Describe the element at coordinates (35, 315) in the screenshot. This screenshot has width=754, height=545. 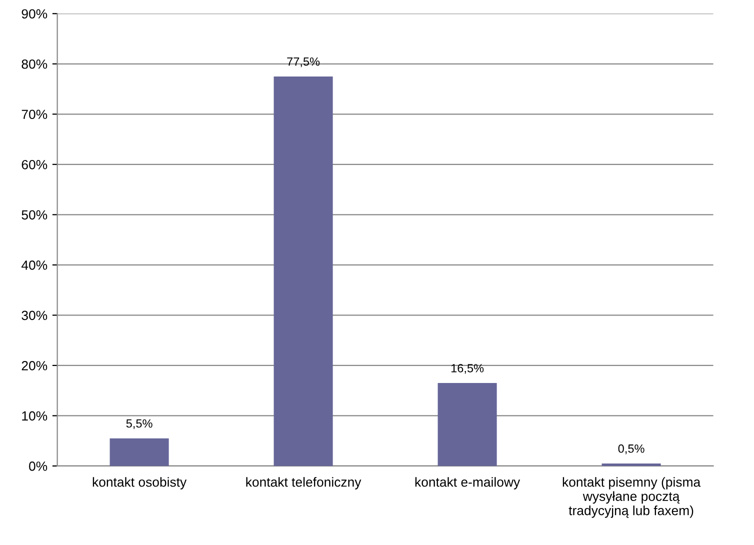
I see `y-tick-label: 30%` at that location.